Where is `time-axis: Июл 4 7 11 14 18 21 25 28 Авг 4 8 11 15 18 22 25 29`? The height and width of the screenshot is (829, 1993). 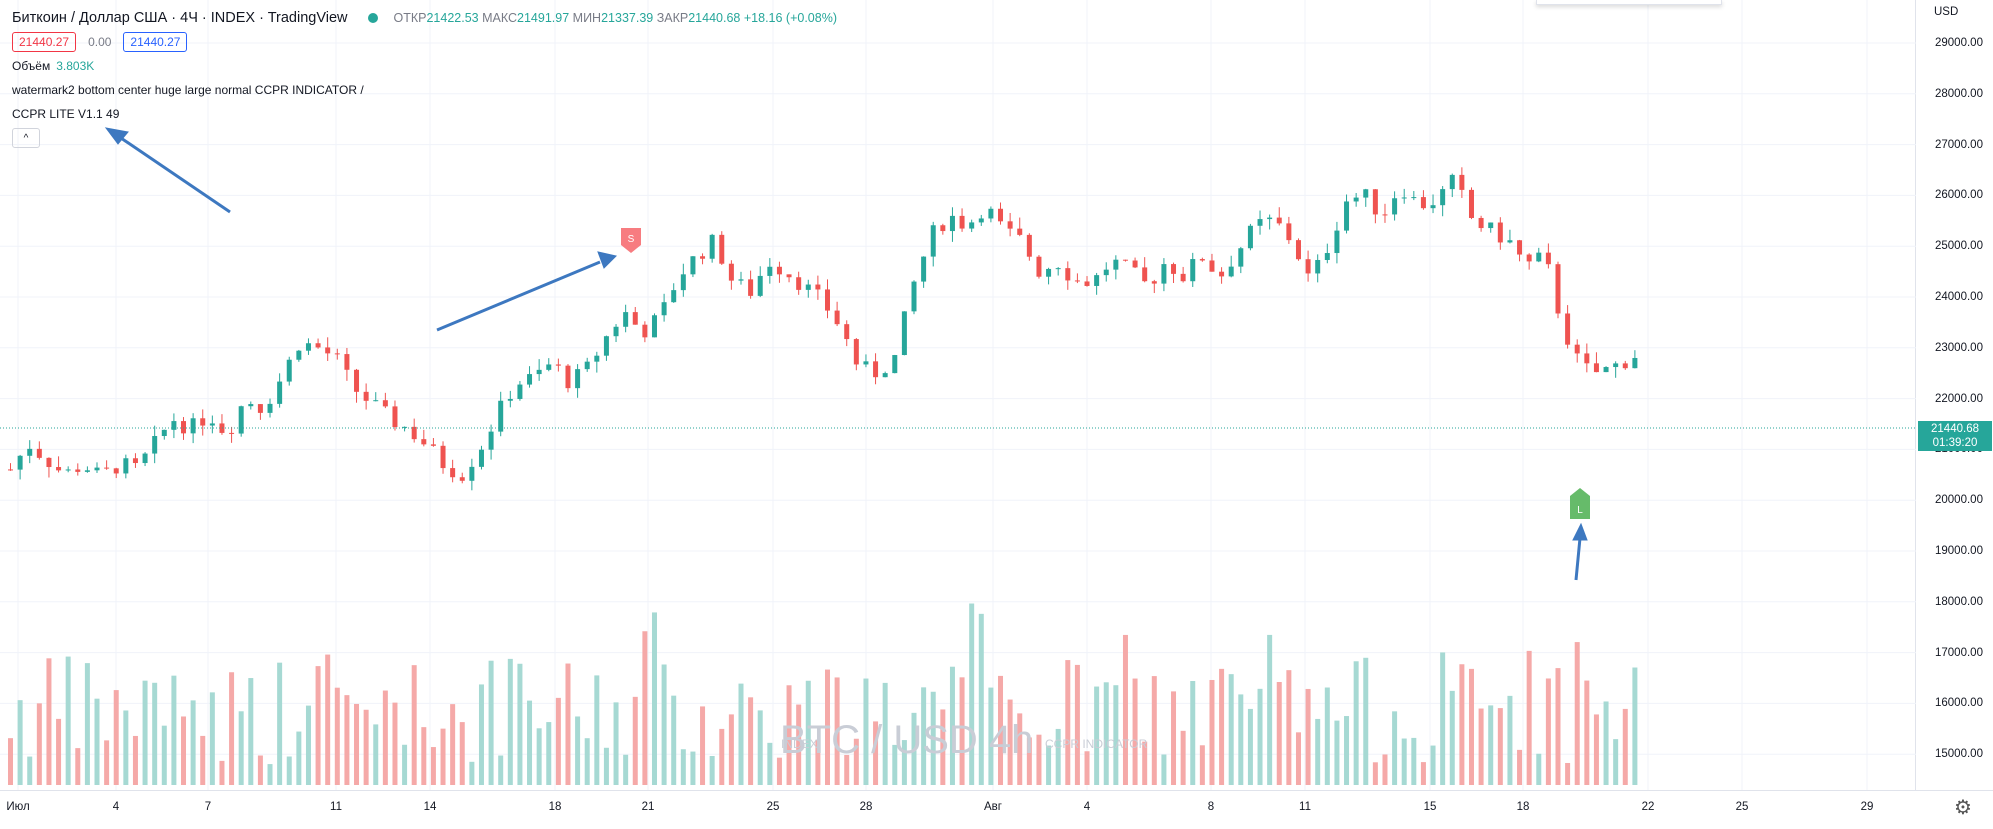
time-axis: Июл 4 7 11 14 18 21 25 28 Авг 4 8 11 15 18 22 25 29 is located at coordinates (996, 809).